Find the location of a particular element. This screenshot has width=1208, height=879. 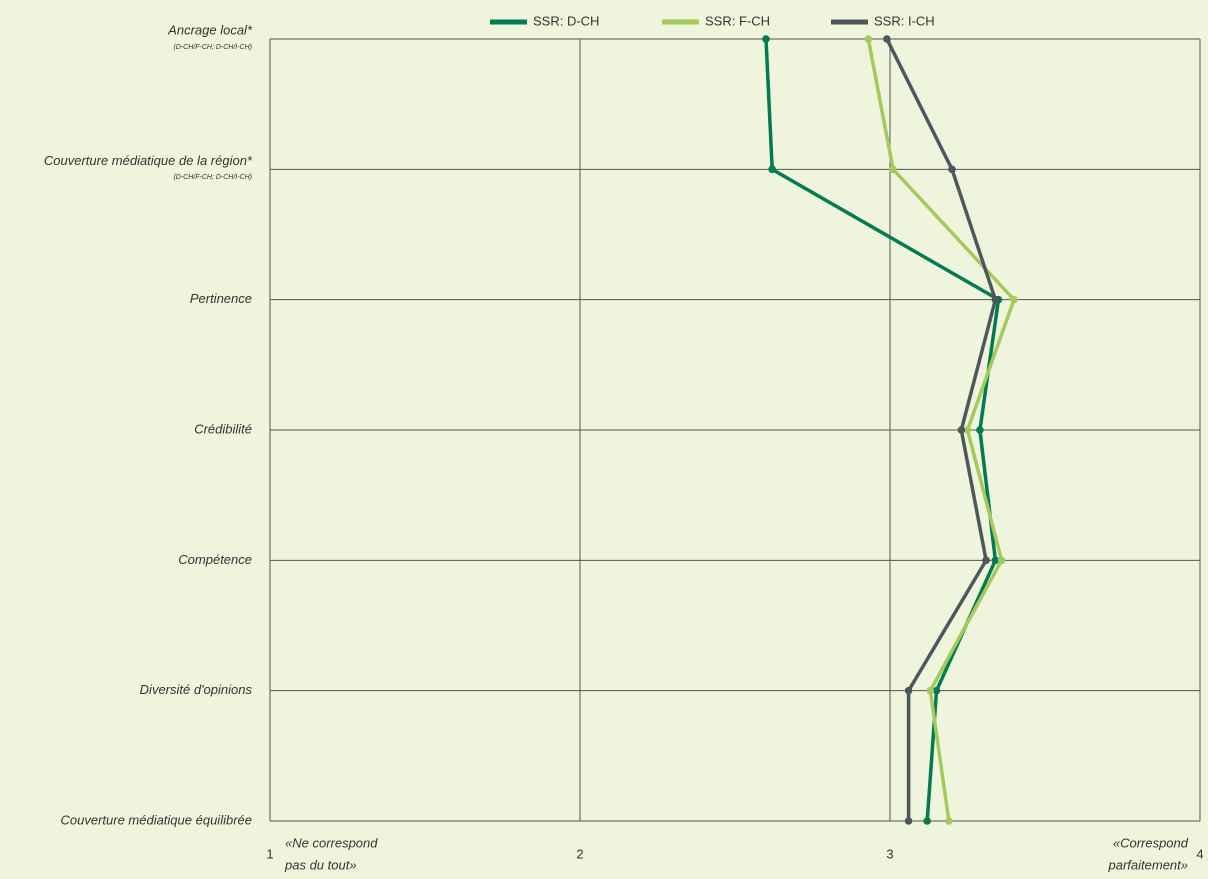

axis-annotation: «Ne correspond is located at coordinates (331, 842).